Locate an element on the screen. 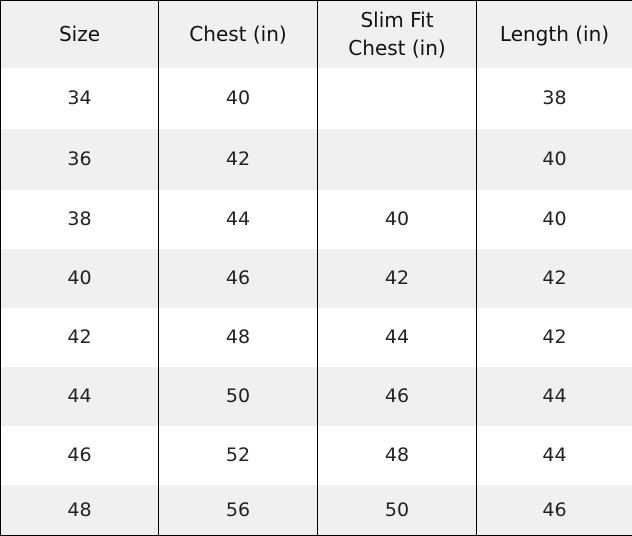  header-size: Size is located at coordinates (80, 34).